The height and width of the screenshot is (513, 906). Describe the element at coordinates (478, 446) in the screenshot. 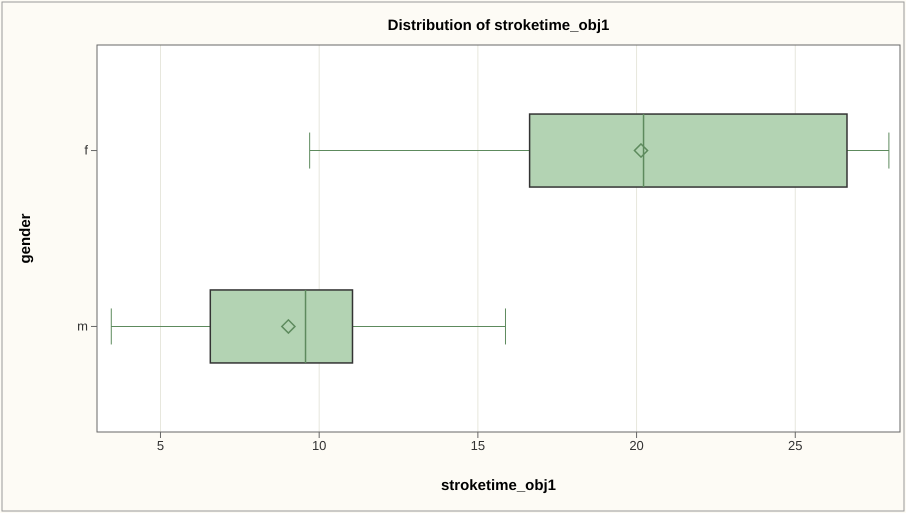

I see `x-tick-label: 15` at that location.